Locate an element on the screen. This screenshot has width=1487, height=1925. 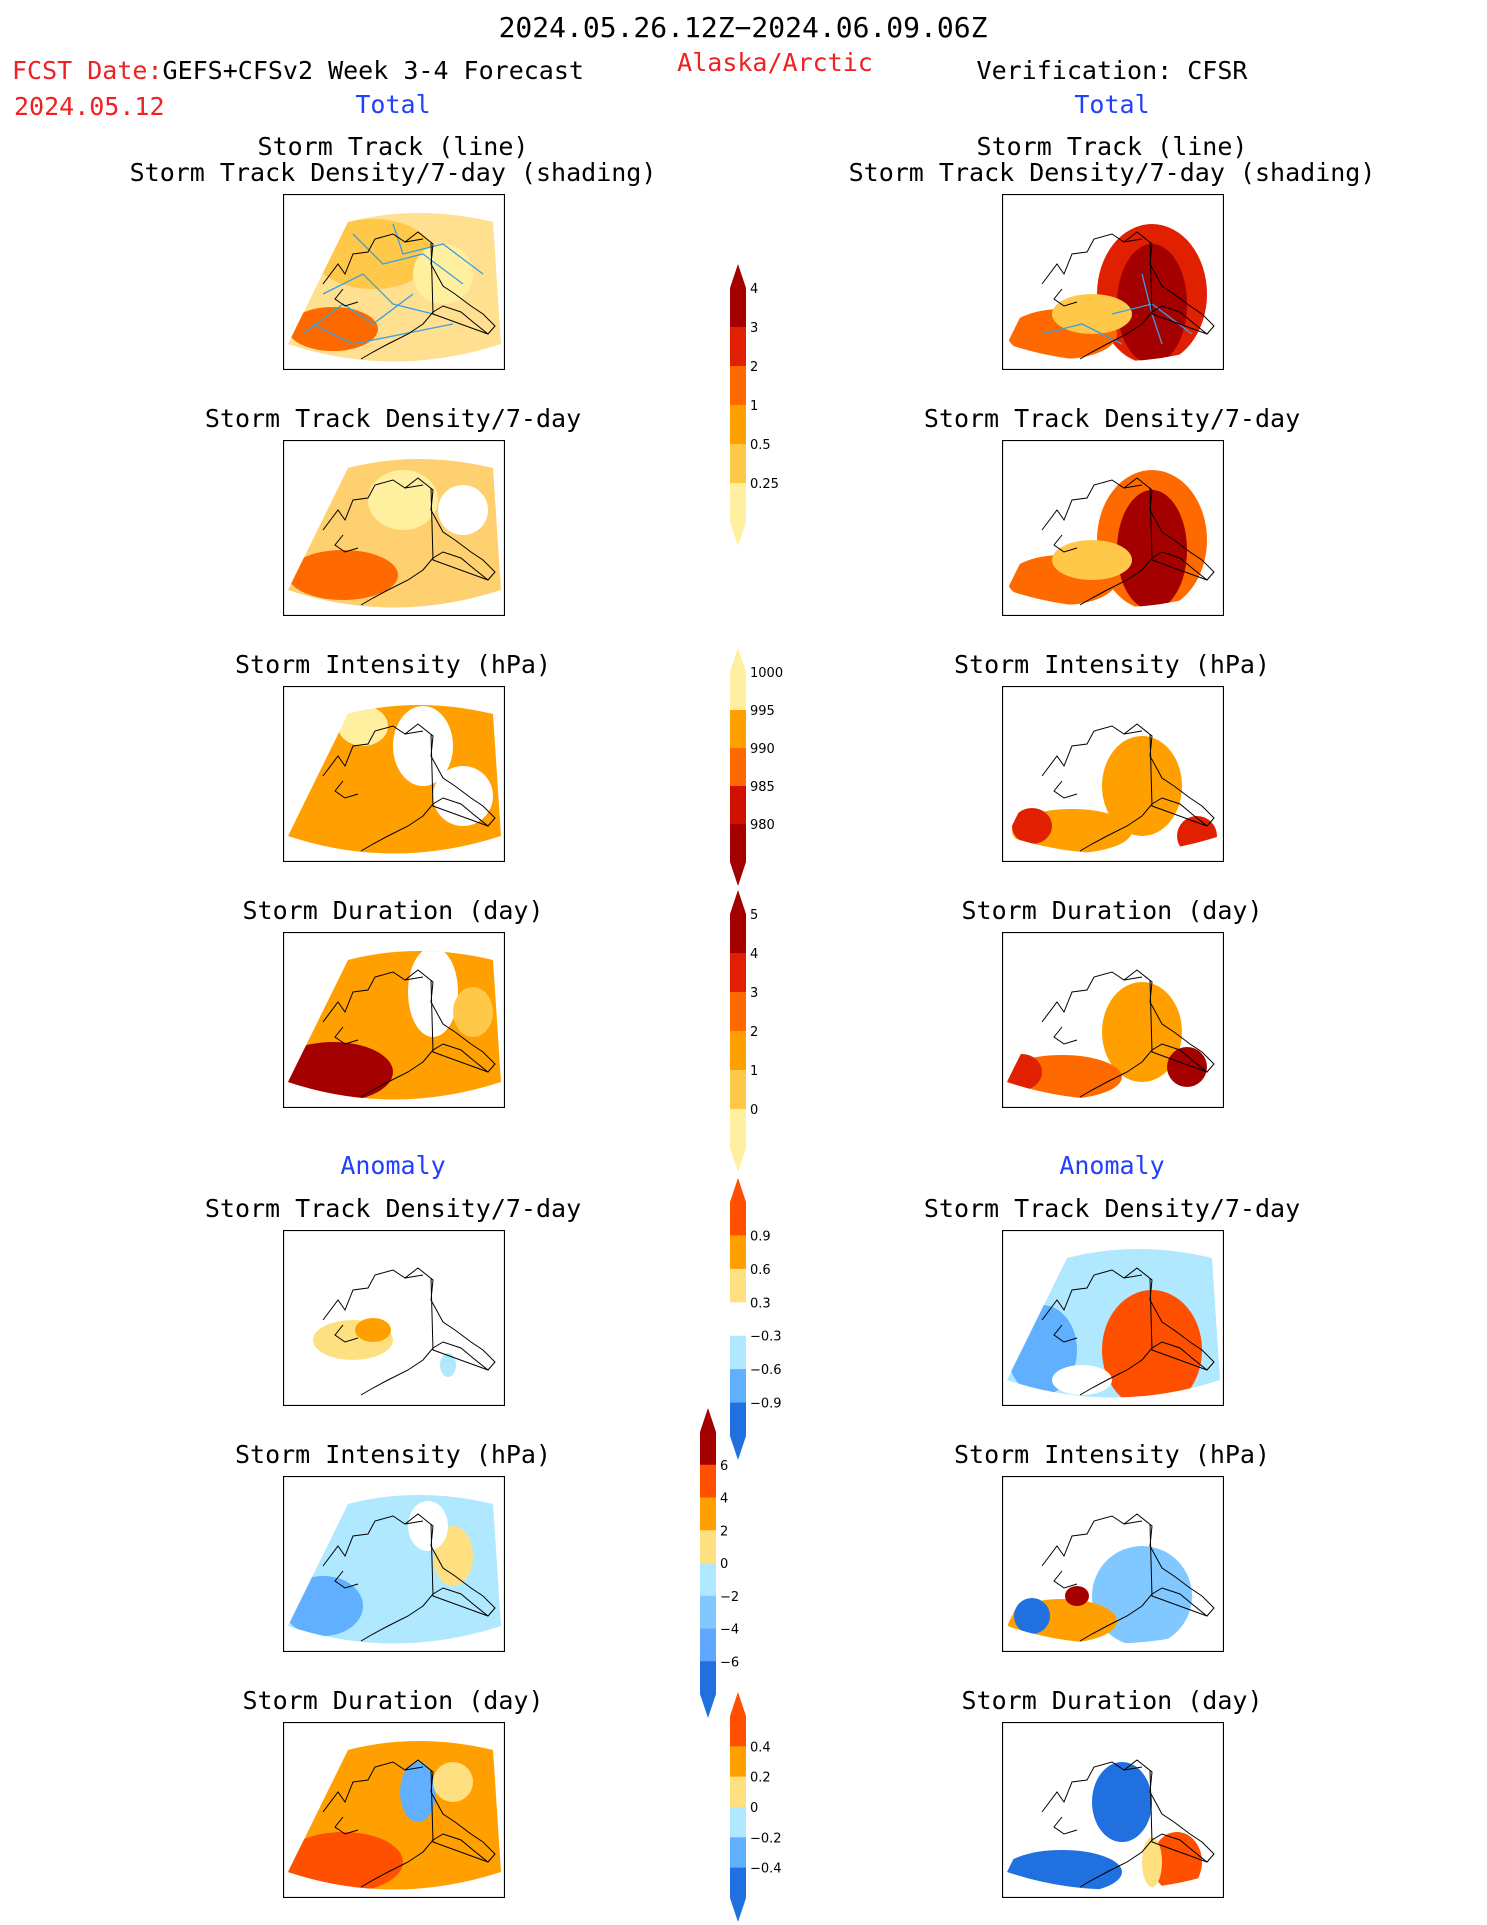
map-right-track is located at coordinates (1113, 282).